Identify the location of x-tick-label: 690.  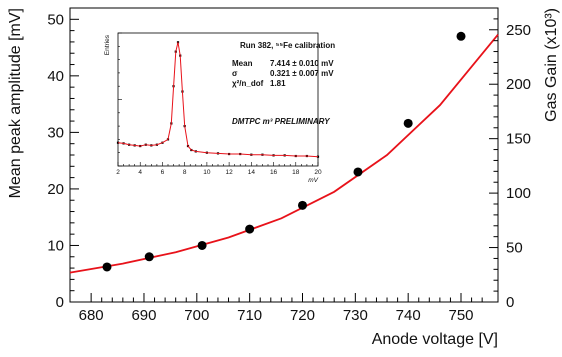
(143, 315).